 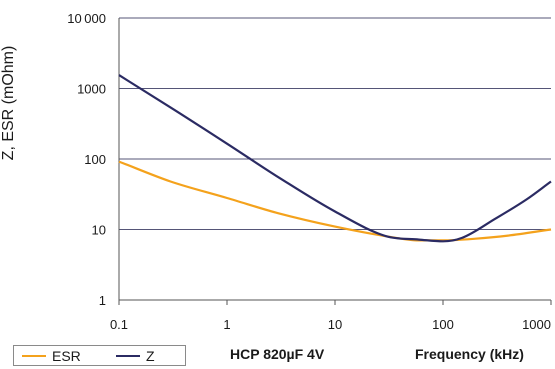 What do you see at coordinates (102, 300) in the screenshot?
I see `y-tick-label: 1` at bounding box center [102, 300].